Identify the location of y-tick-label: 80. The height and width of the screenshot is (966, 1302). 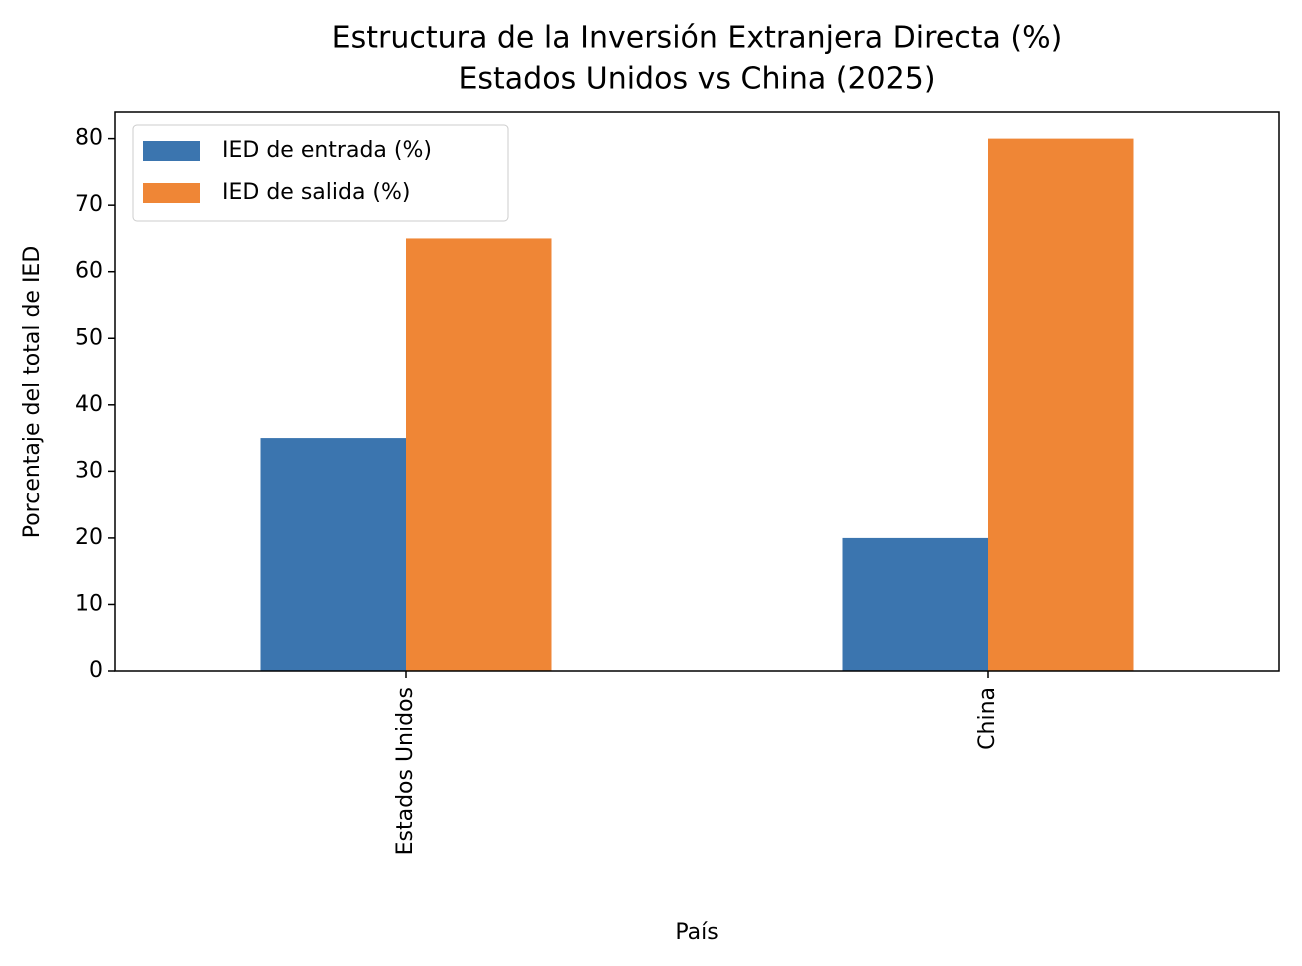
(89, 138).